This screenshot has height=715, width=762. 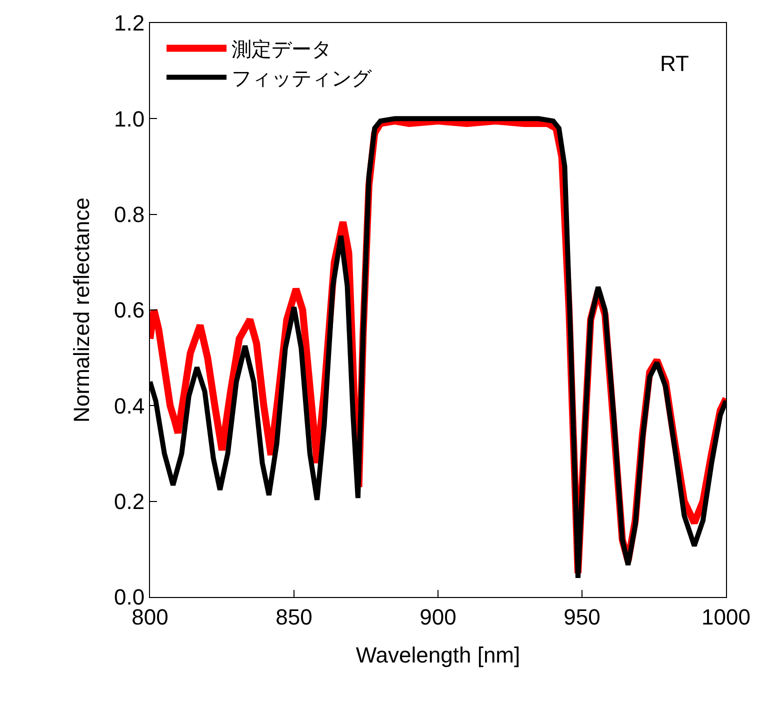 What do you see at coordinates (674, 63) in the screenshot?
I see `annotation: RT` at bounding box center [674, 63].